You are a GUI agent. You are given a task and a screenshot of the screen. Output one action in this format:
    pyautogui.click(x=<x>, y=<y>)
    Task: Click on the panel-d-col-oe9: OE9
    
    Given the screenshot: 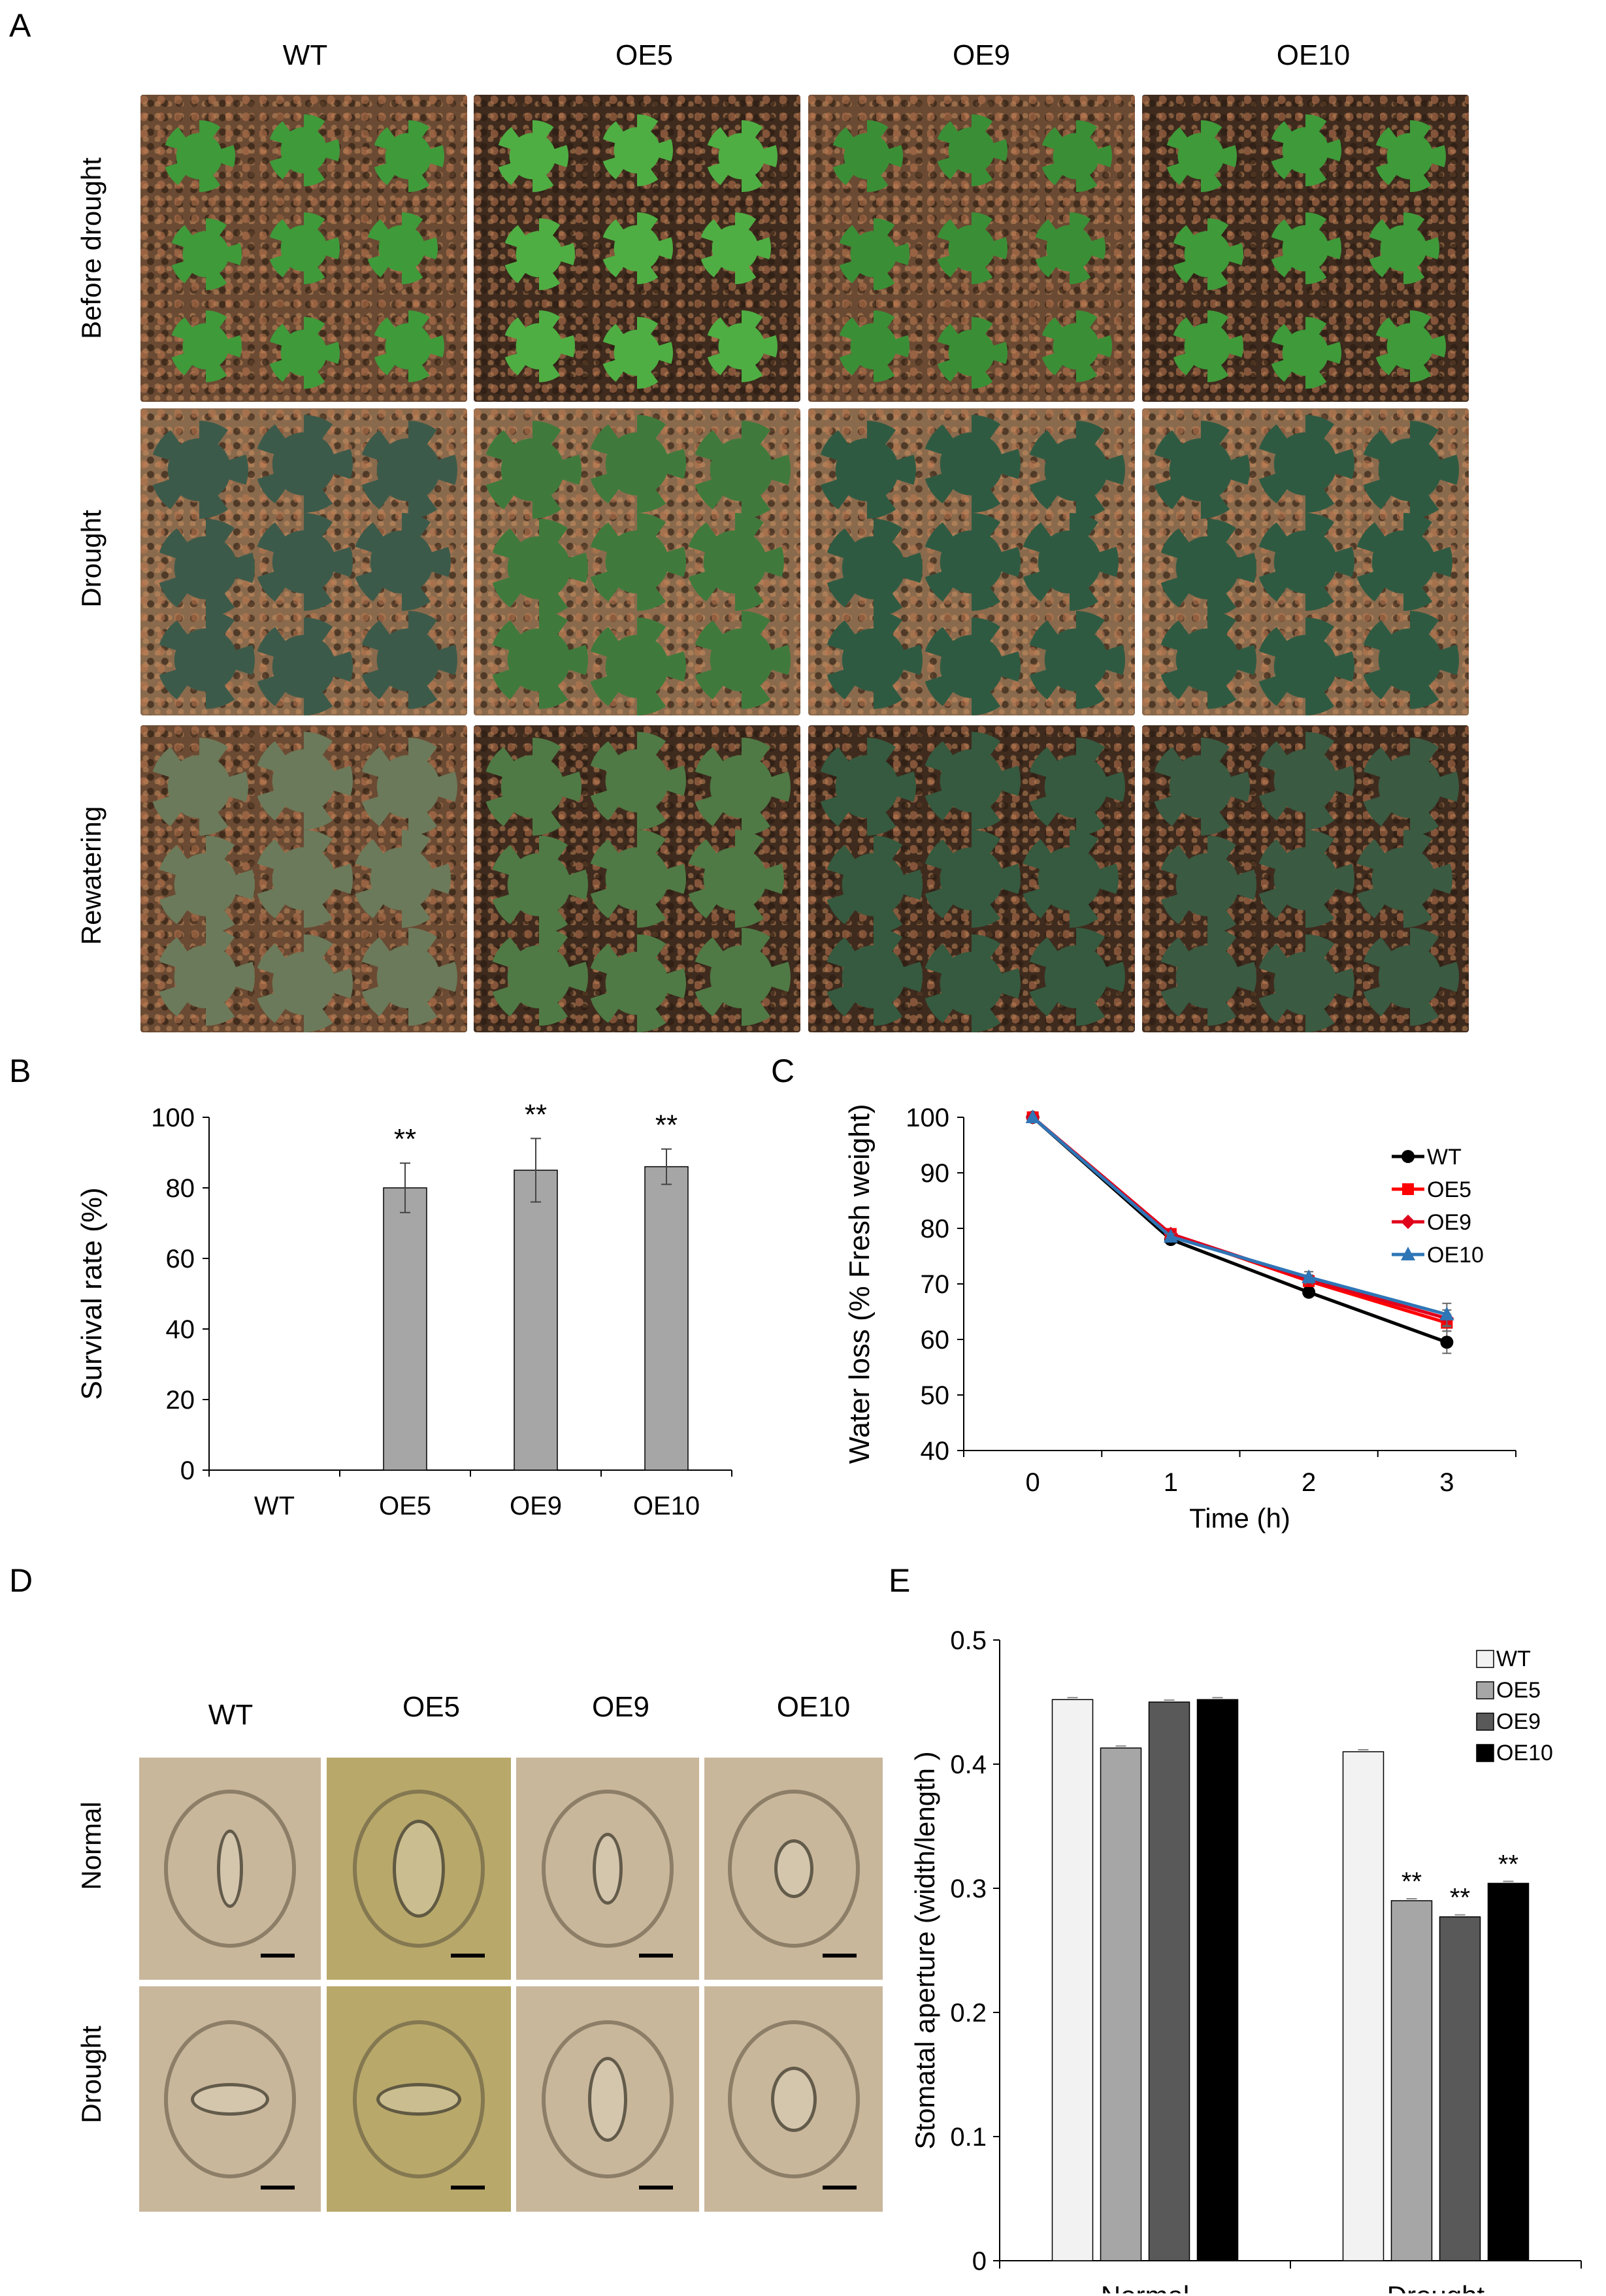 What is the action you would take?
    pyautogui.click(x=620, y=1707)
    